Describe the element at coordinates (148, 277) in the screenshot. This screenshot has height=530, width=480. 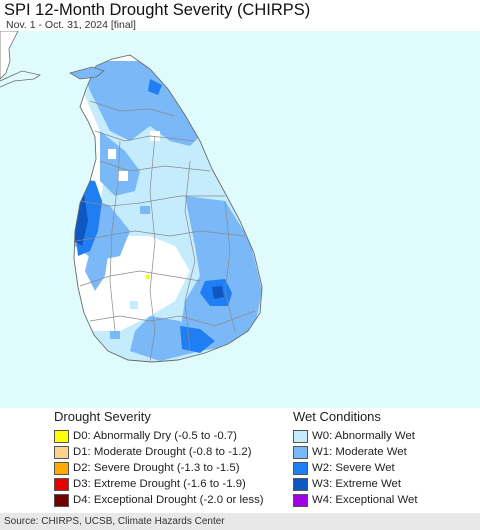
I see `d0-spot` at that location.